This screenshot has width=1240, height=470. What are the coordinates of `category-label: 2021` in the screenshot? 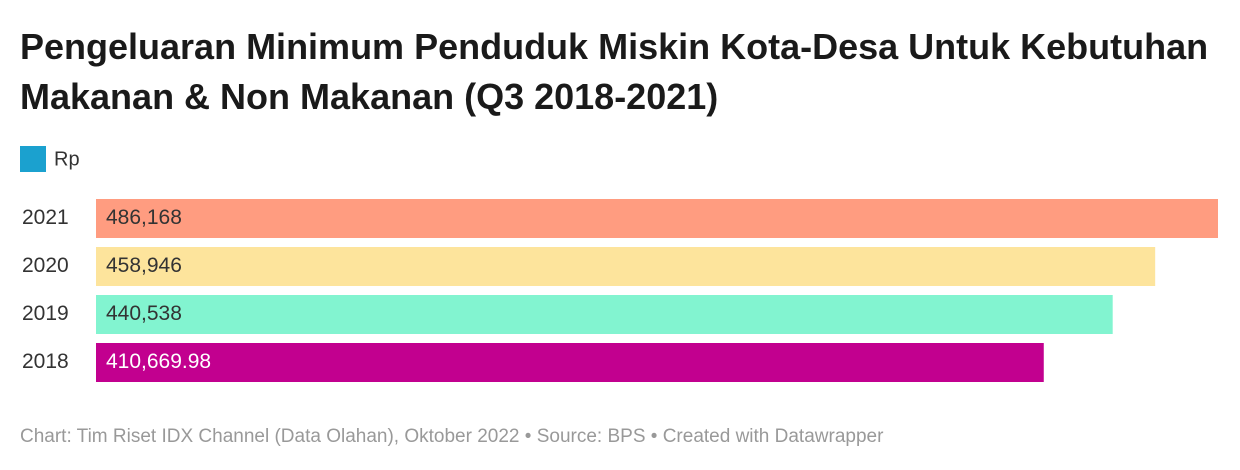 It's located at (45, 217).